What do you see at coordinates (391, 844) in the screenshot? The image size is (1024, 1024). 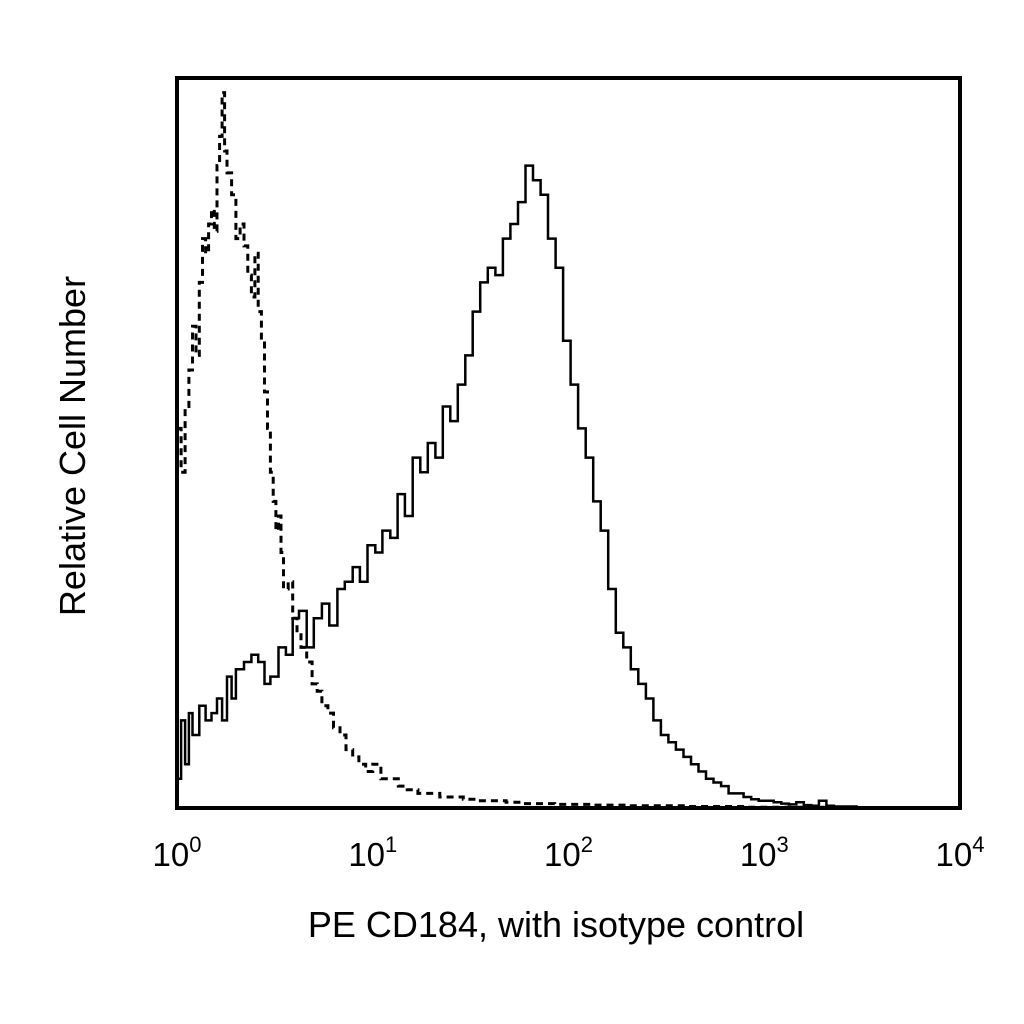 I see `x-tick-exponent: 1` at bounding box center [391, 844].